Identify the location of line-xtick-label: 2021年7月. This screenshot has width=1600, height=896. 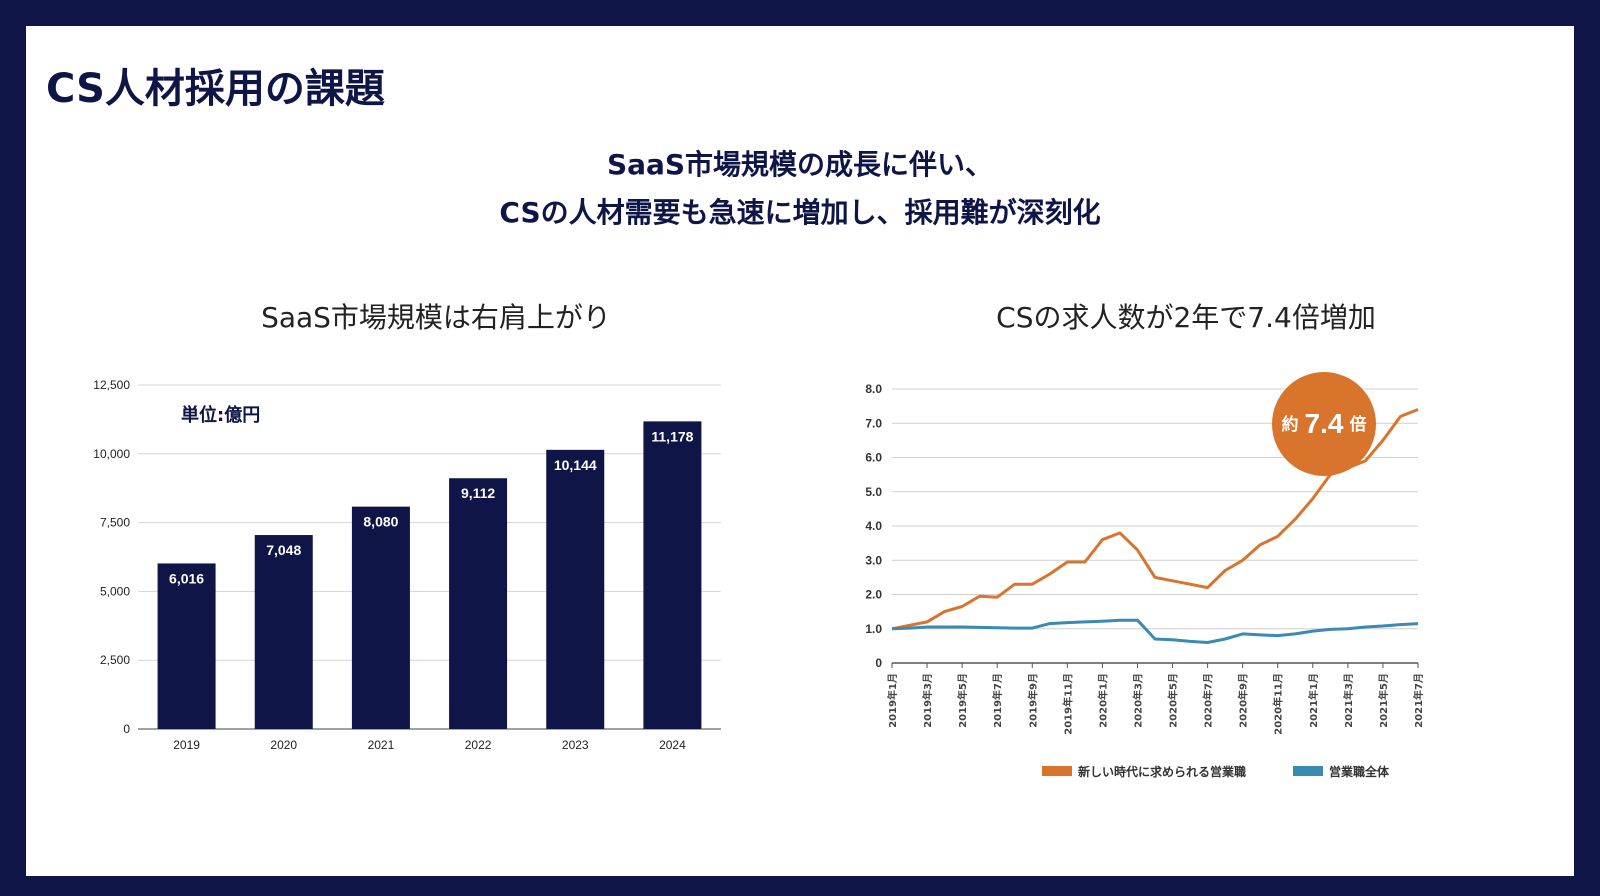
(1418, 700).